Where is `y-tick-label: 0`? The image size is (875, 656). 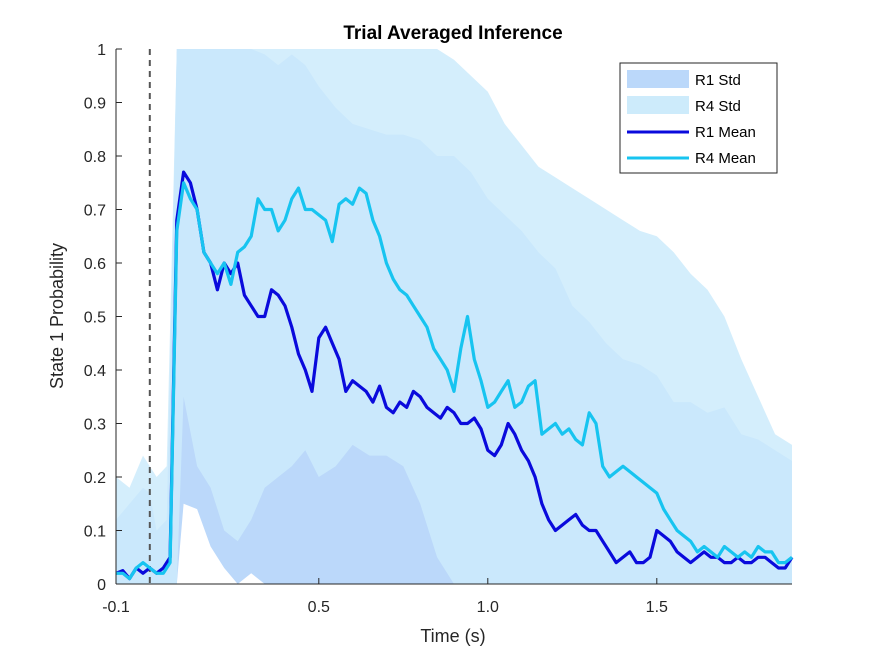 y-tick-label: 0 is located at coordinates (101, 585).